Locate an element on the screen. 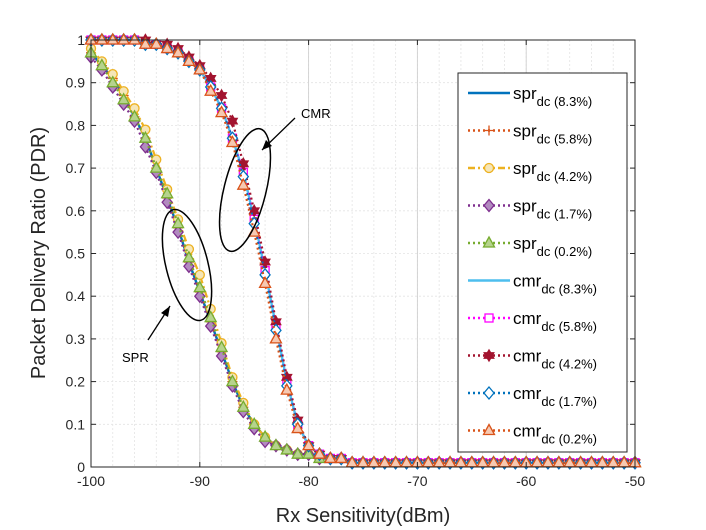  legend-label: cmrdc (5.8%) is located at coordinates (555, 321).